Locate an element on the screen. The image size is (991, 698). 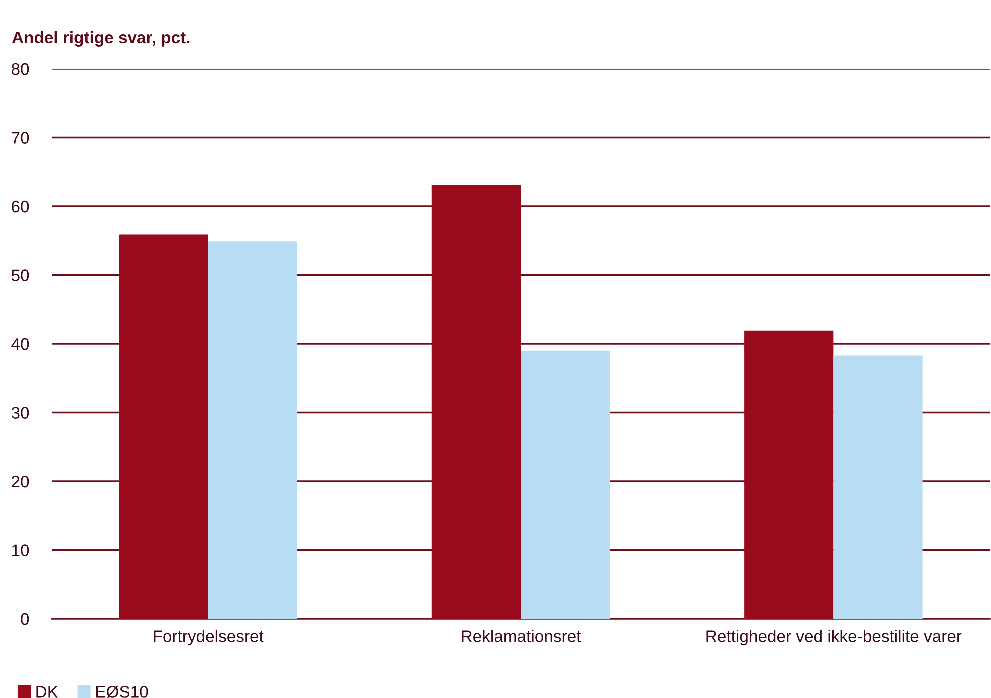
y-tick-label: 0 is located at coordinates (25, 619).